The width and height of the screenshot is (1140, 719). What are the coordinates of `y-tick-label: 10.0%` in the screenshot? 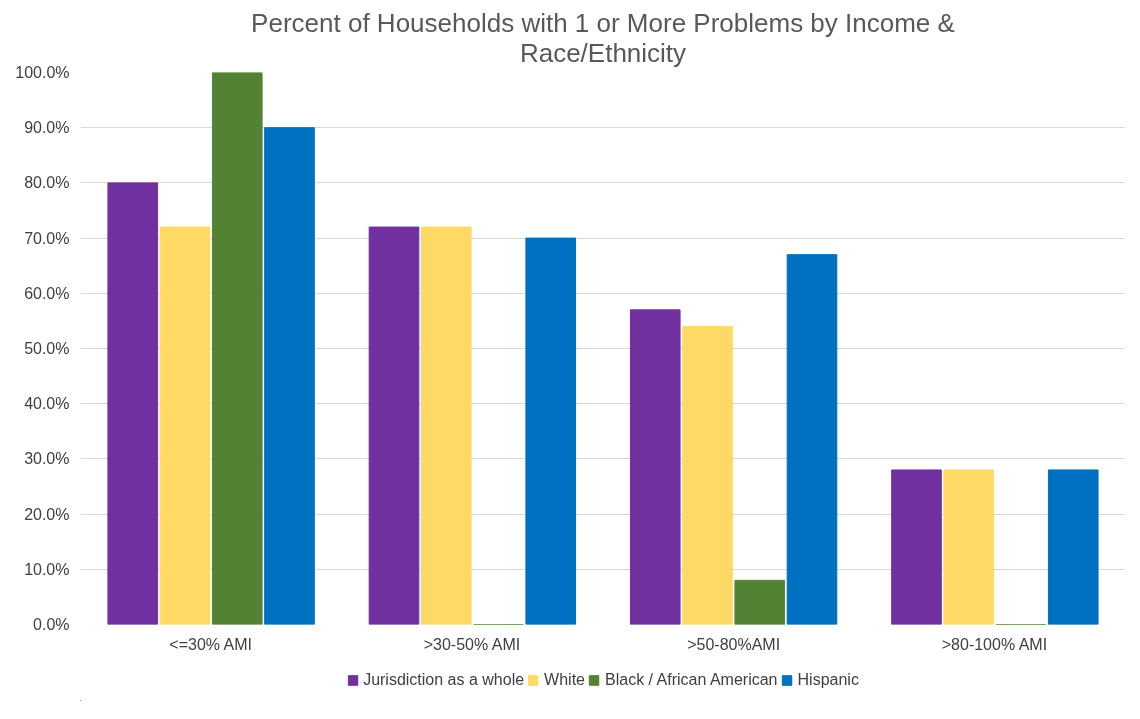 It's located at (47, 569).